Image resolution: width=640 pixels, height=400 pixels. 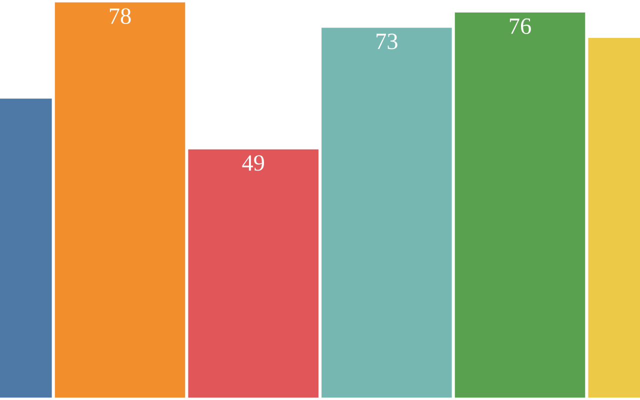 I want to click on data-label: 76, so click(x=520, y=26).